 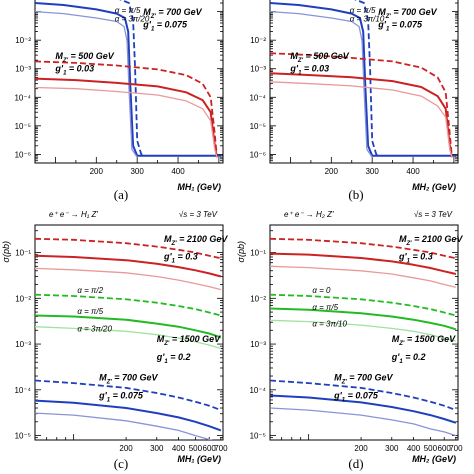 I want to click on process-label: e⁺ e⁻ → H₁ Z', so click(x=73, y=214).